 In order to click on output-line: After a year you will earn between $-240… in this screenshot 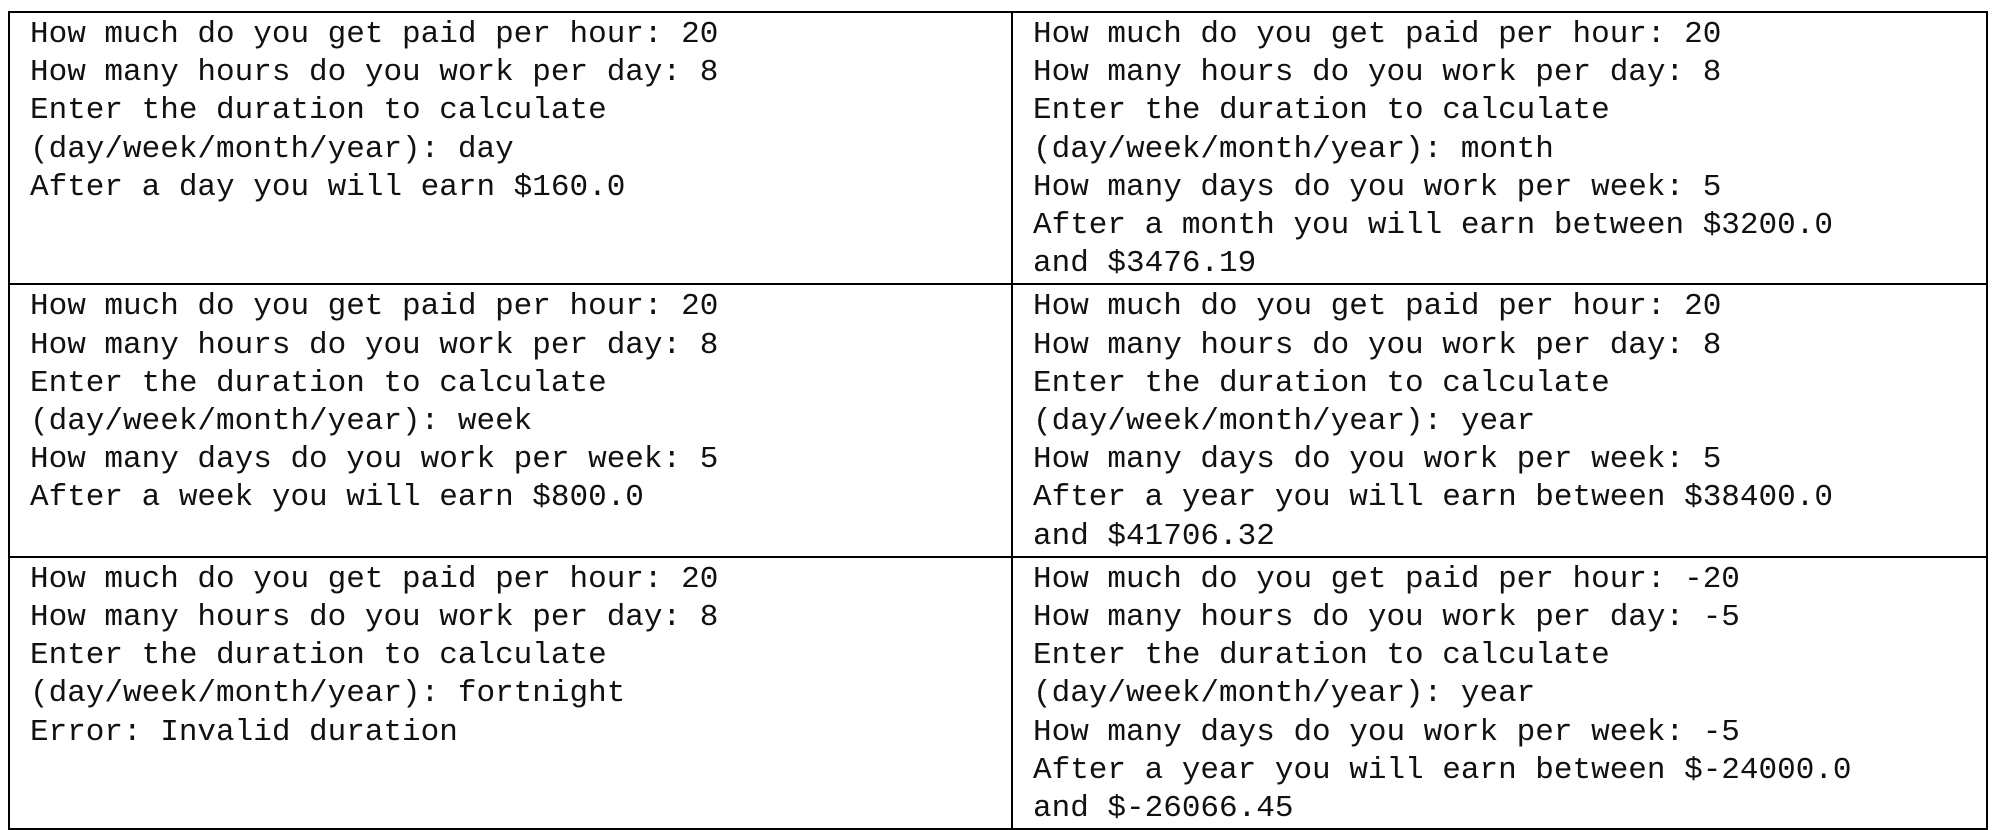, I will do `click(1442, 770)`.